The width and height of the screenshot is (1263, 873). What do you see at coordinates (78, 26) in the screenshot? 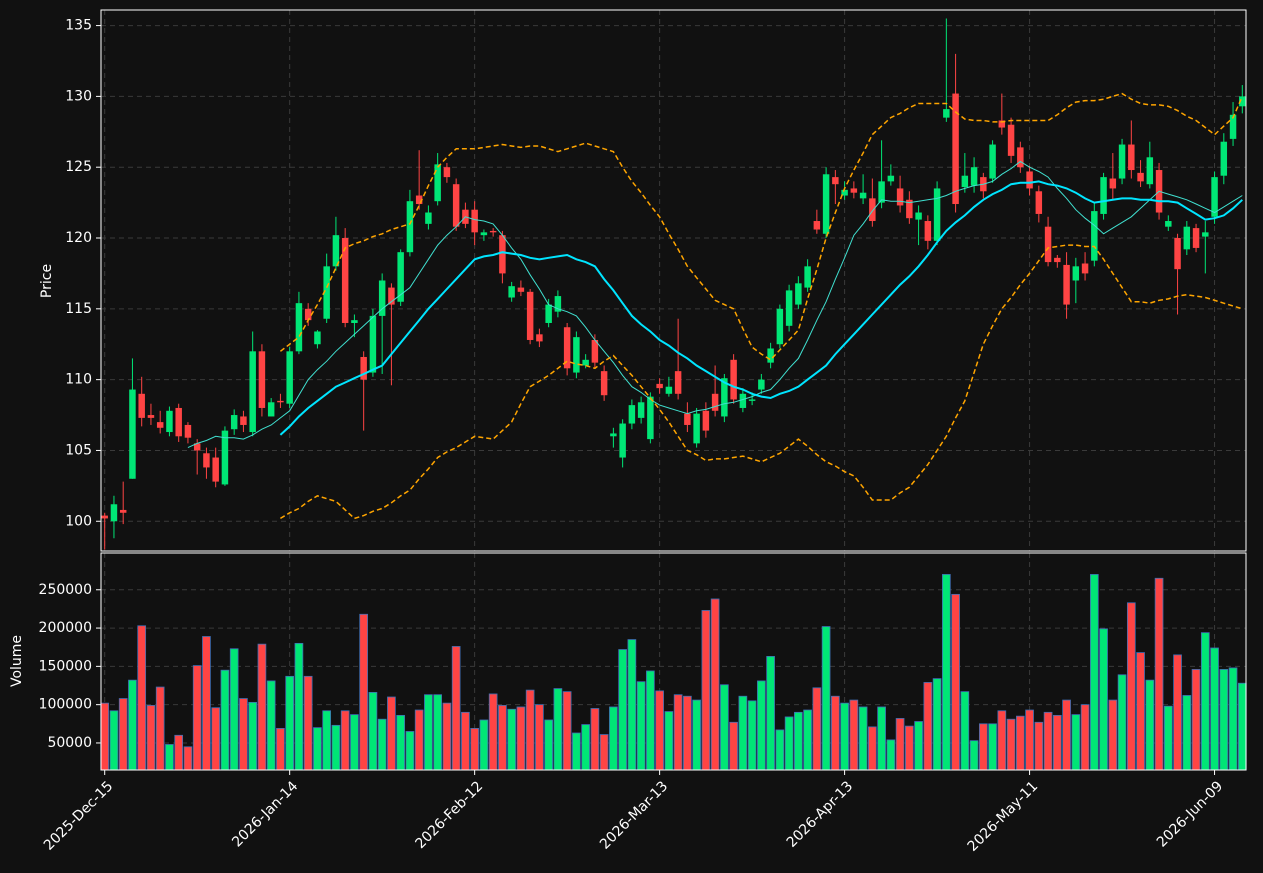
I see `y-tick-label: 135` at bounding box center [78, 26].